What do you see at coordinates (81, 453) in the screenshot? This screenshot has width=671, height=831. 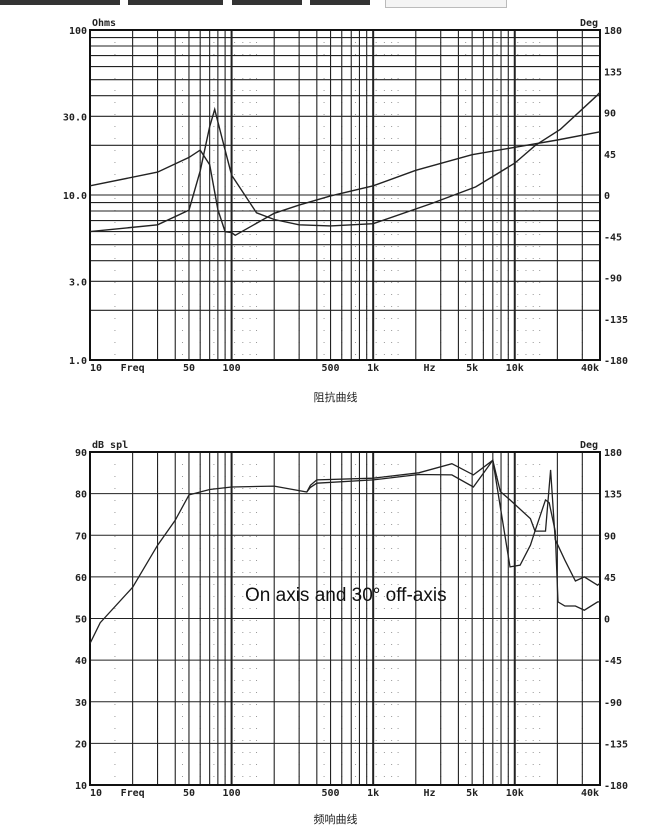 I see `left-tick-label: 90` at bounding box center [81, 453].